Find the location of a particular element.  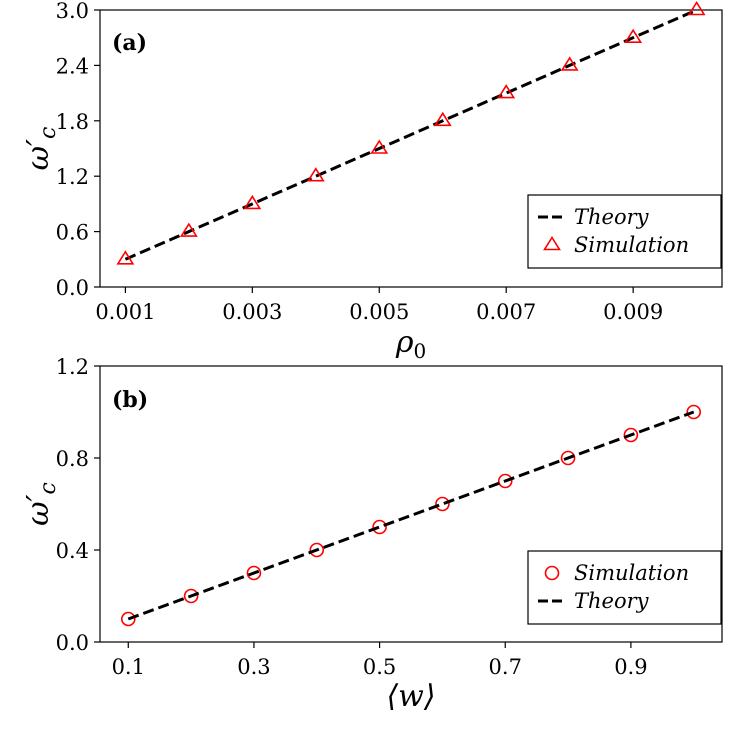

x-tick-label: 0.3 is located at coordinates (253, 667).